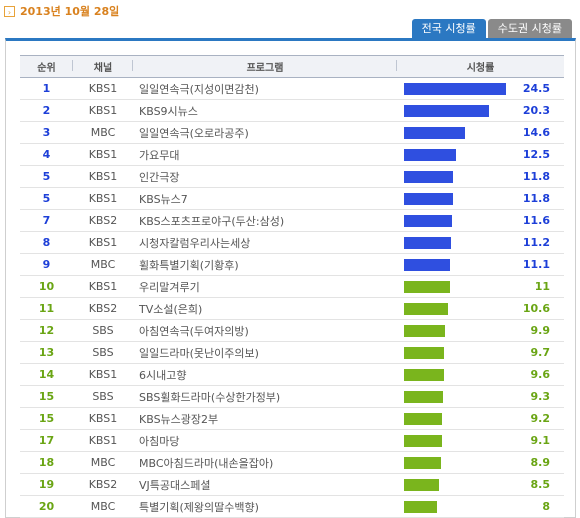  I want to click on program-cell: 아침마당, so click(265, 440).